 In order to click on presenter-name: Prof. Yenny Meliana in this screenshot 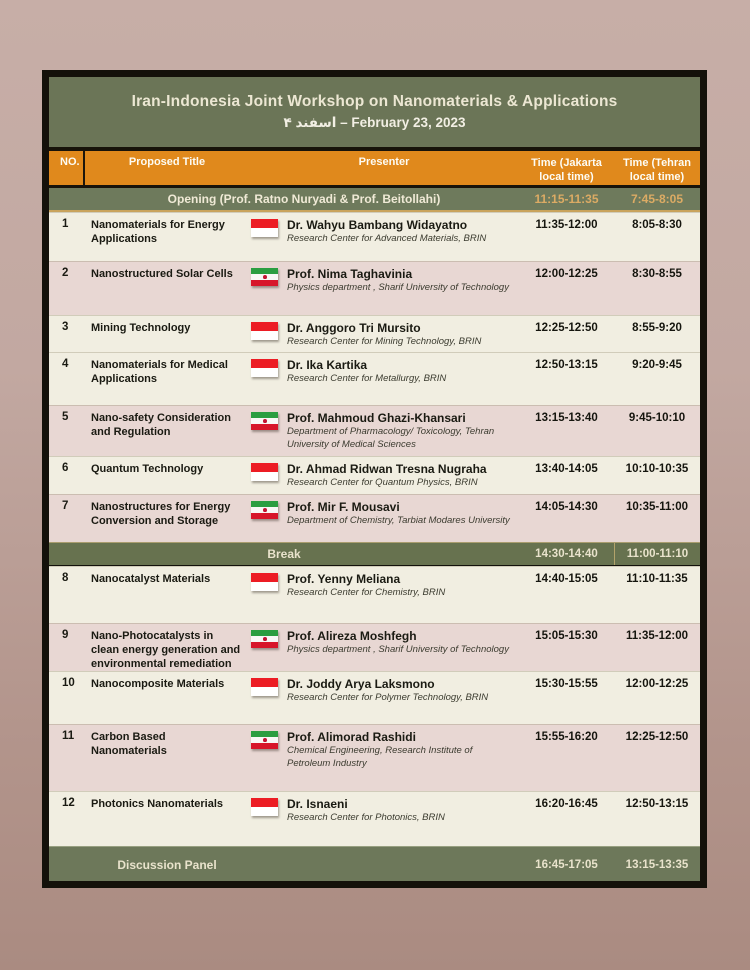, I will do `click(344, 579)`.